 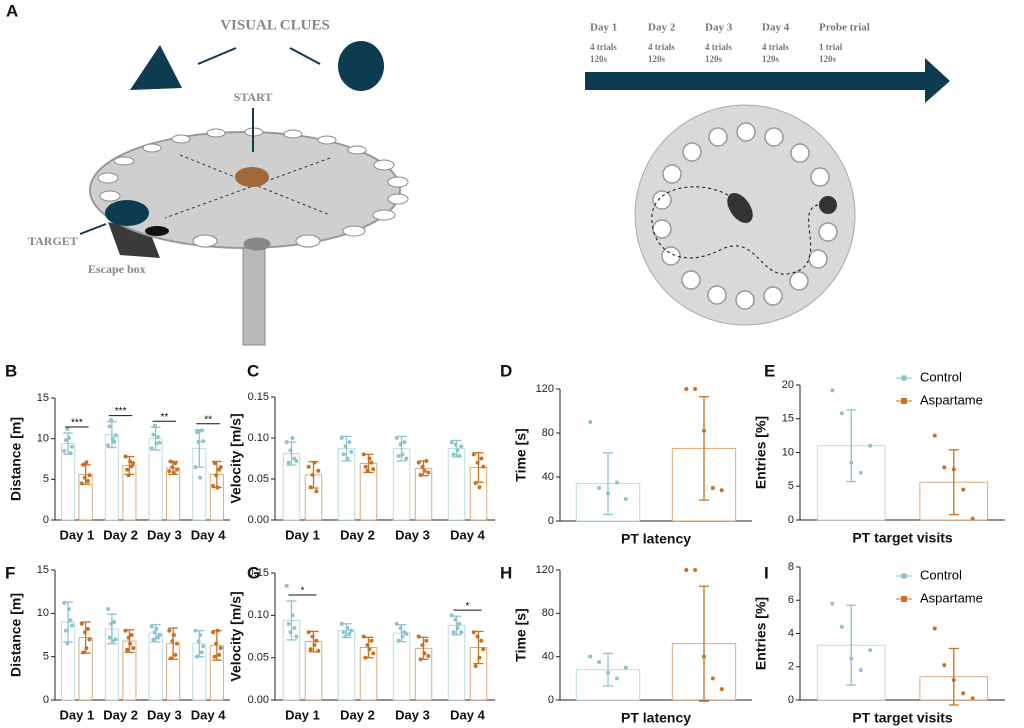 I want to click on swim-path, so click(x=735, y=230).